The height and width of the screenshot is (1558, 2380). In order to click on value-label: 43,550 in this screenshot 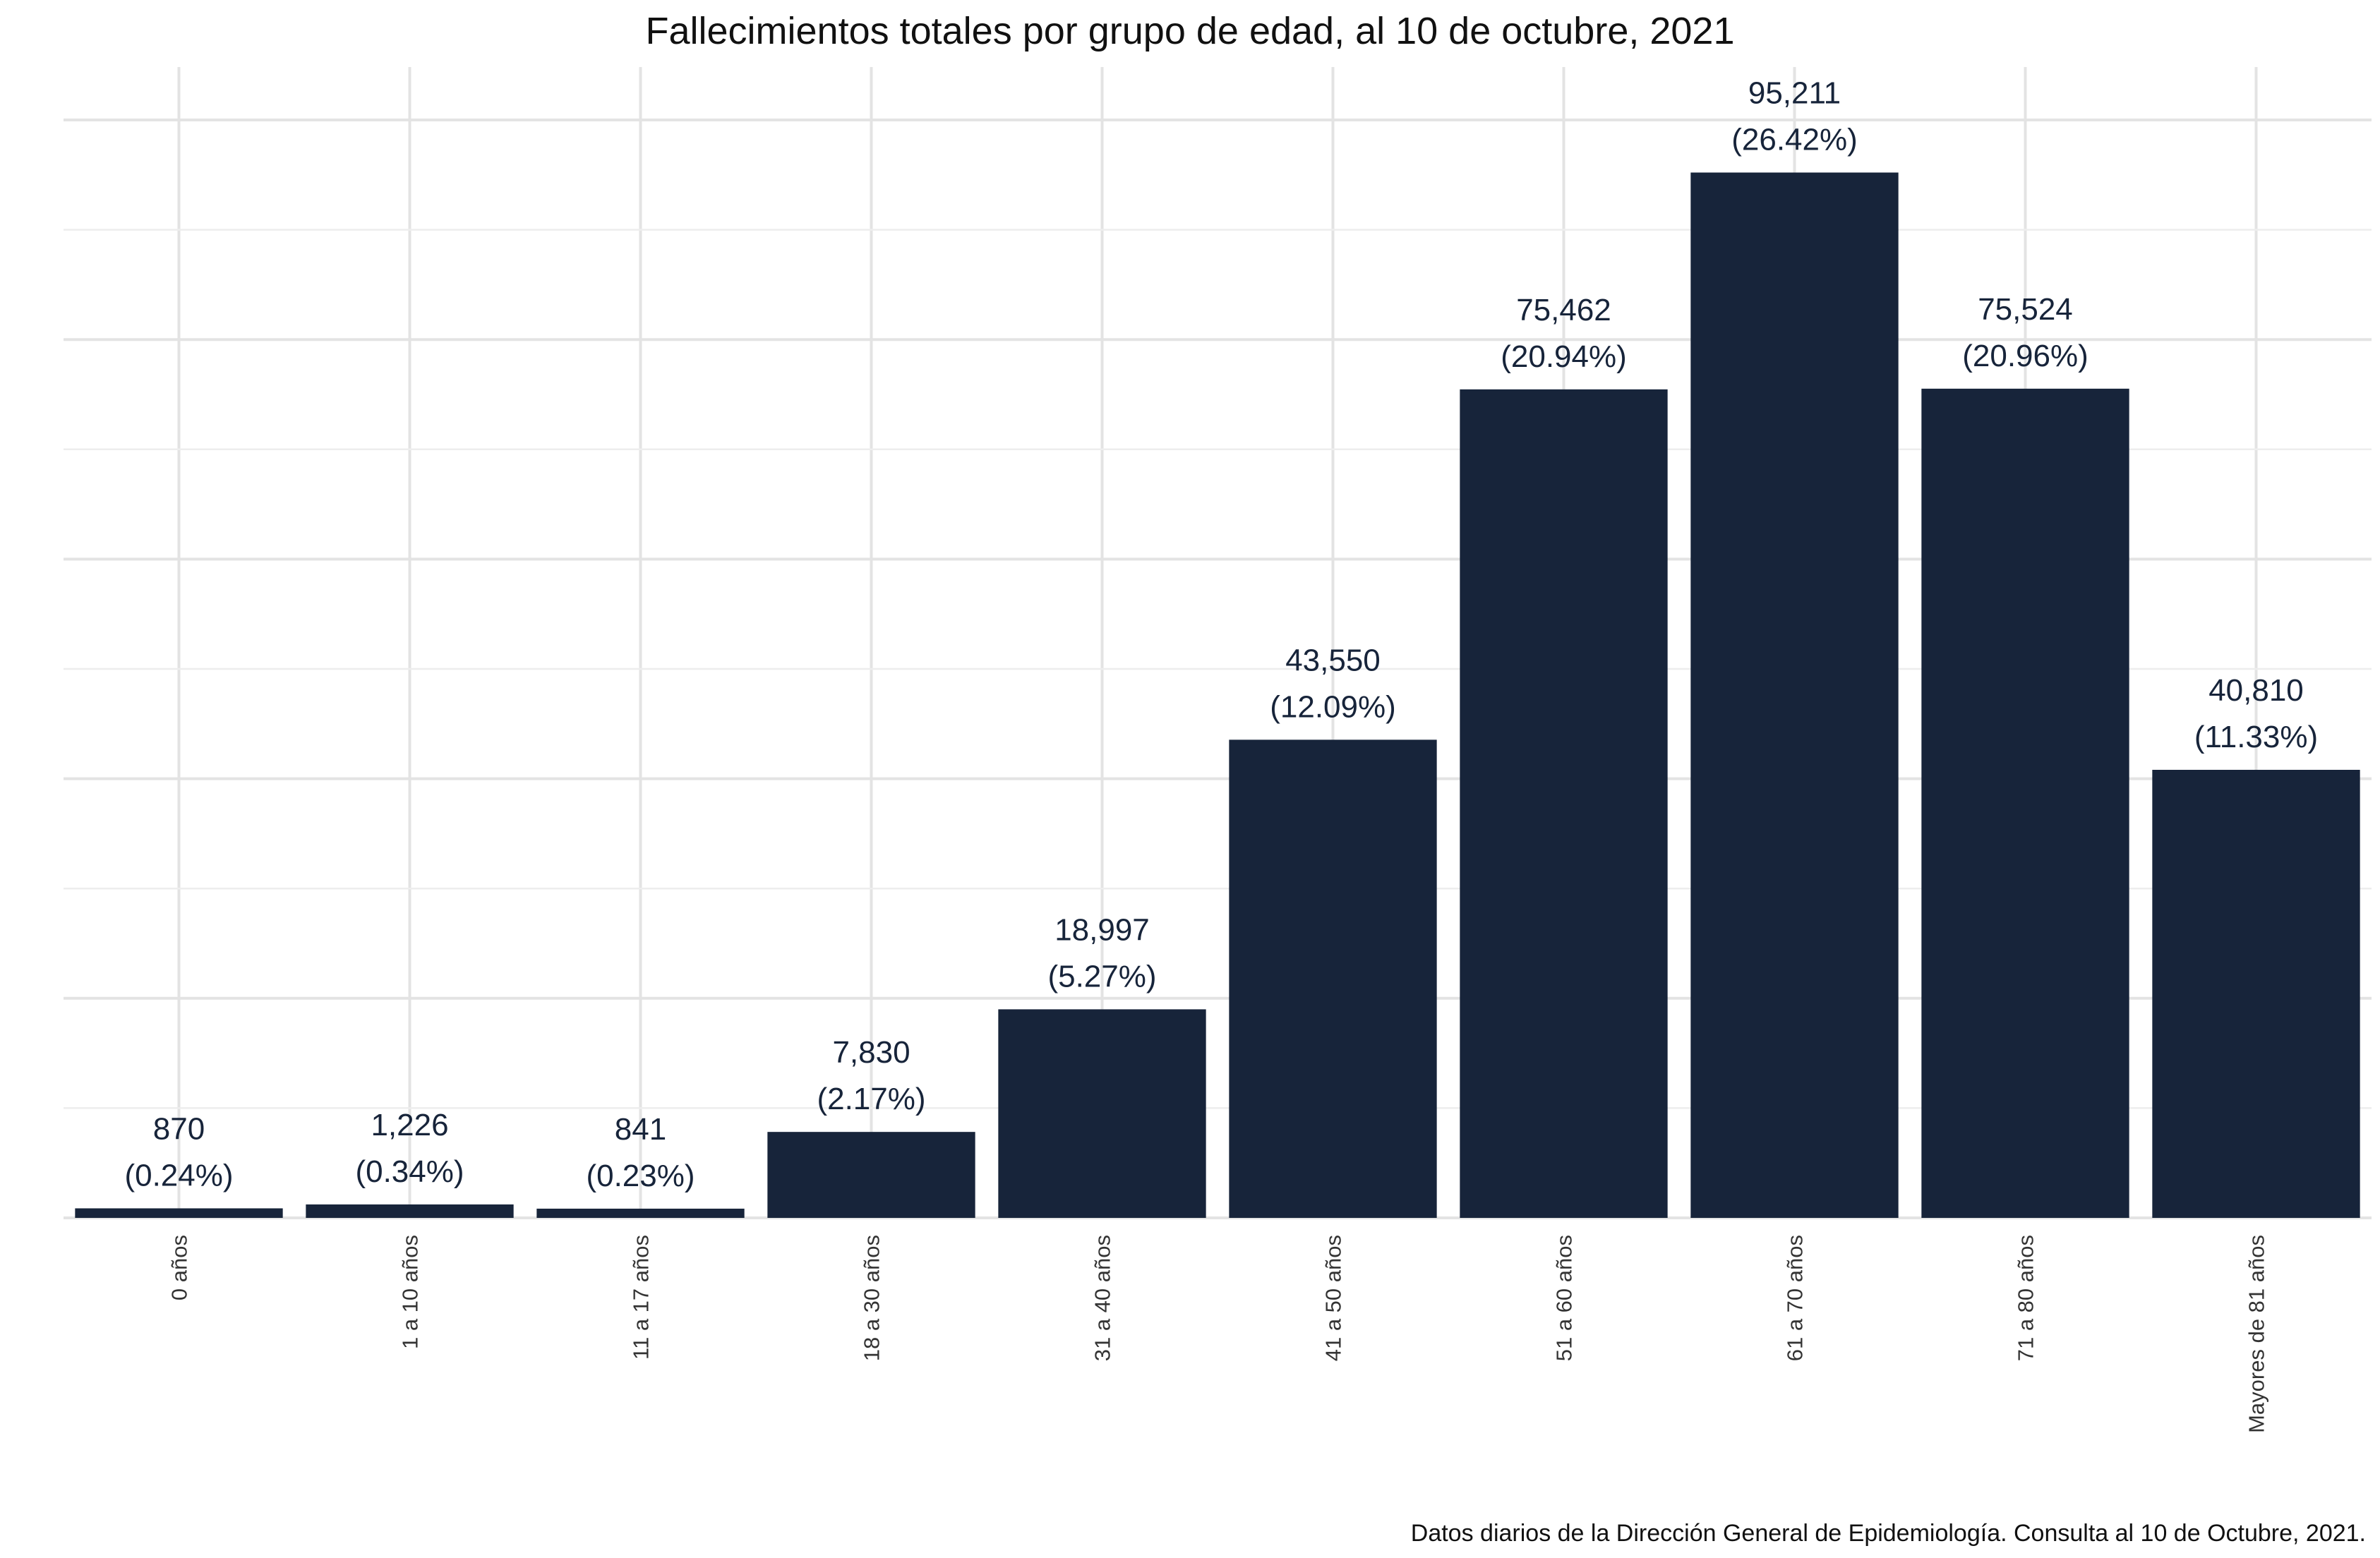, I will do `click(1333, 660)`.